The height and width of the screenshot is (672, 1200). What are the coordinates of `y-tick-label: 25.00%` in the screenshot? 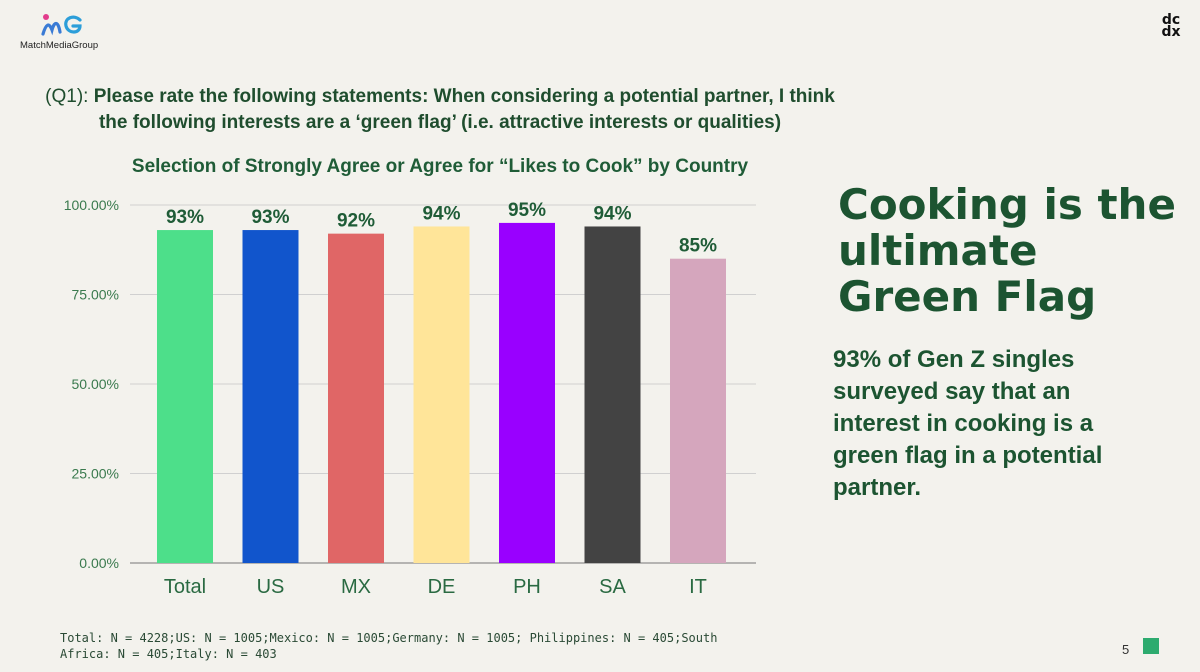 It's located at (95, 474).